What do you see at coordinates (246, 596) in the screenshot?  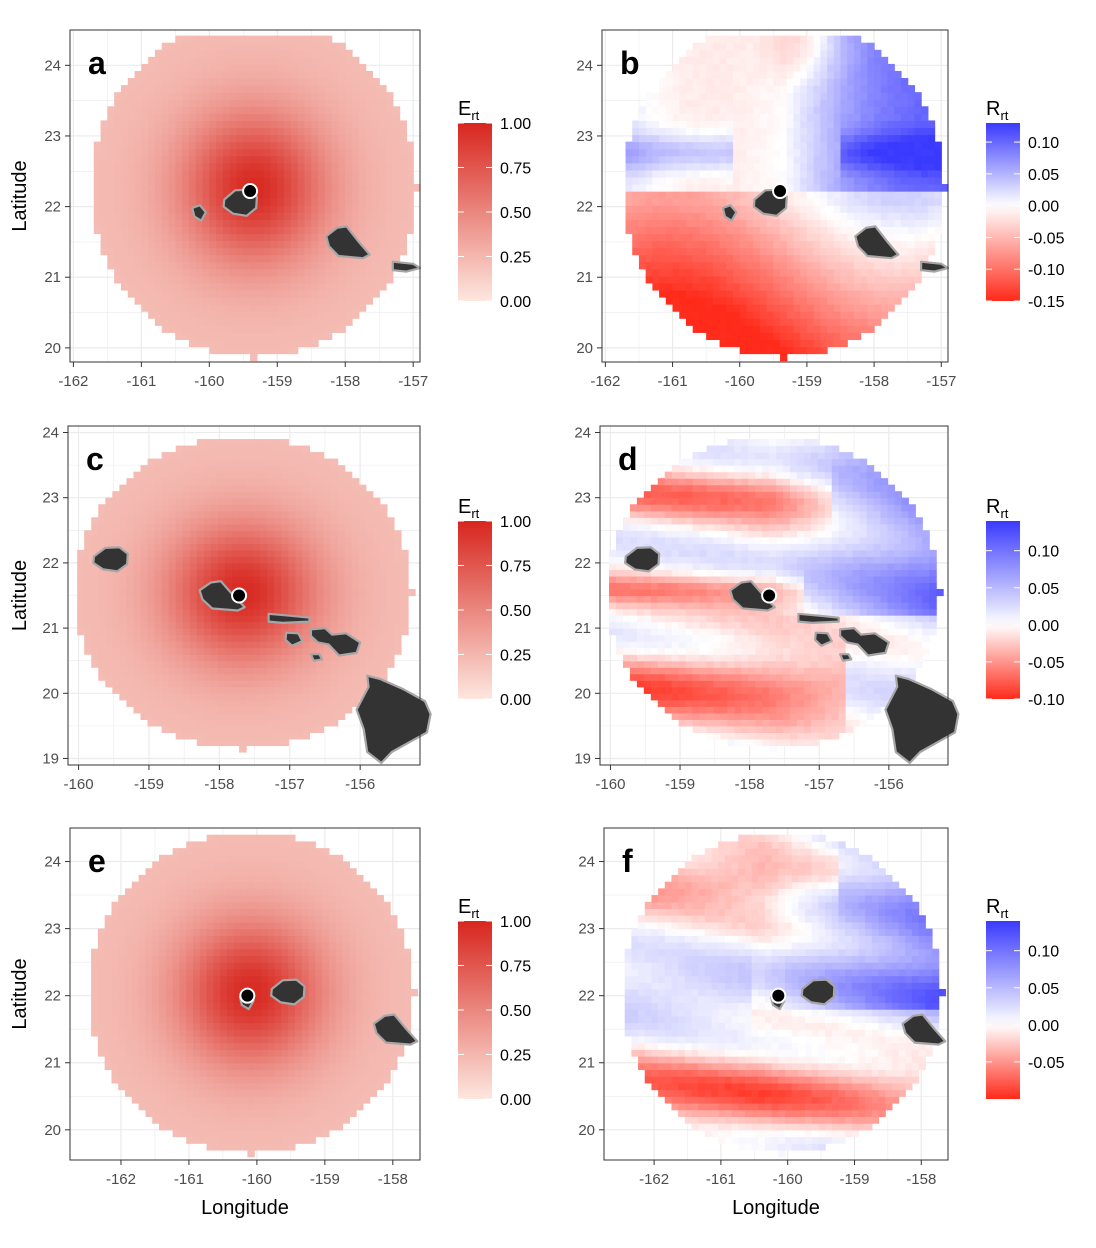 I see `heatmap-cells` at bounding box center [246, 596].